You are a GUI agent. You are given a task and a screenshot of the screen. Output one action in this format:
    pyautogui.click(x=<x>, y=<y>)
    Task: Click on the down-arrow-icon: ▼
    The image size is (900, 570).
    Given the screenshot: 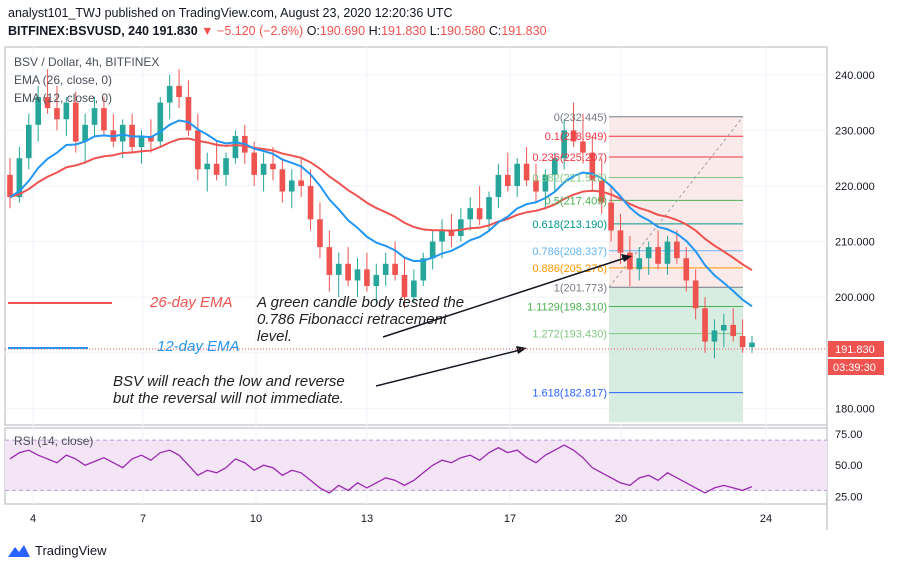 What is the action you would take?
    pyautogui.click(x=207, y=31)
    